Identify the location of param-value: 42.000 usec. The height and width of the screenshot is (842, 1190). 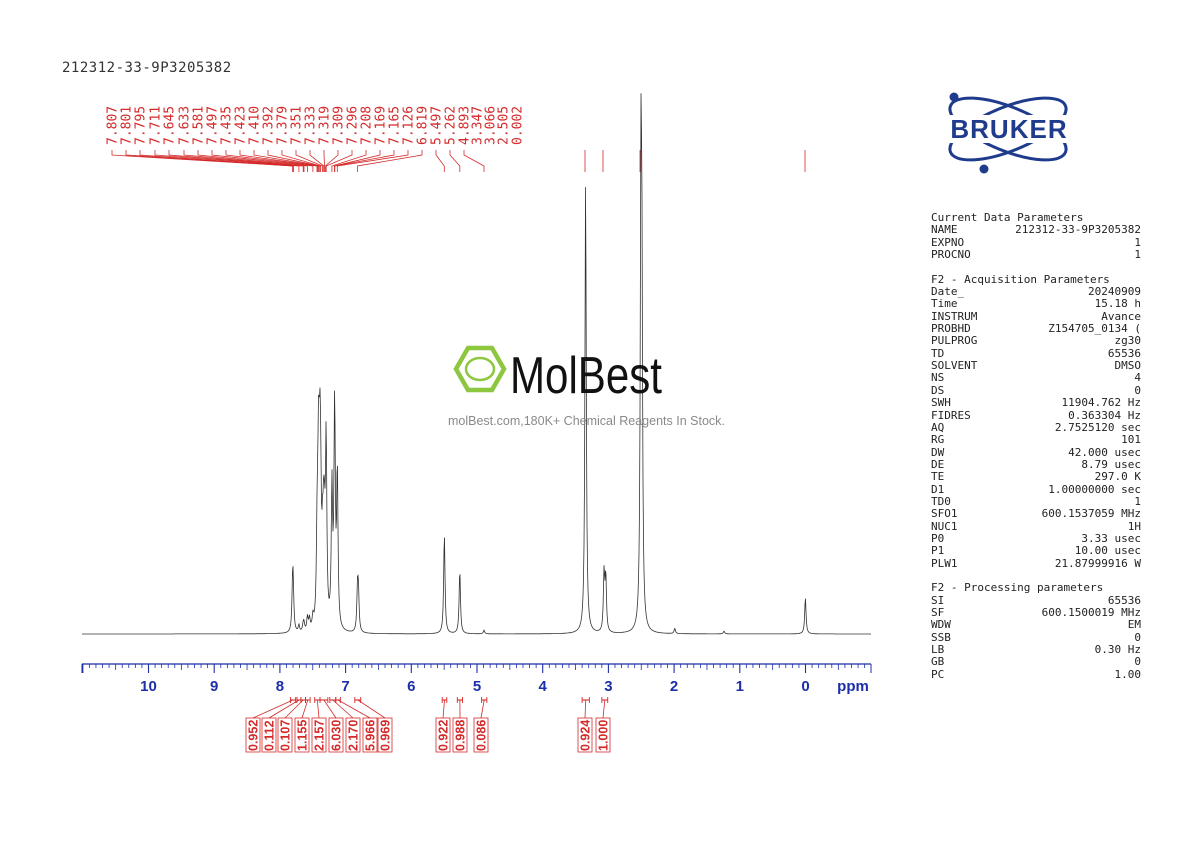
(1104, 452).